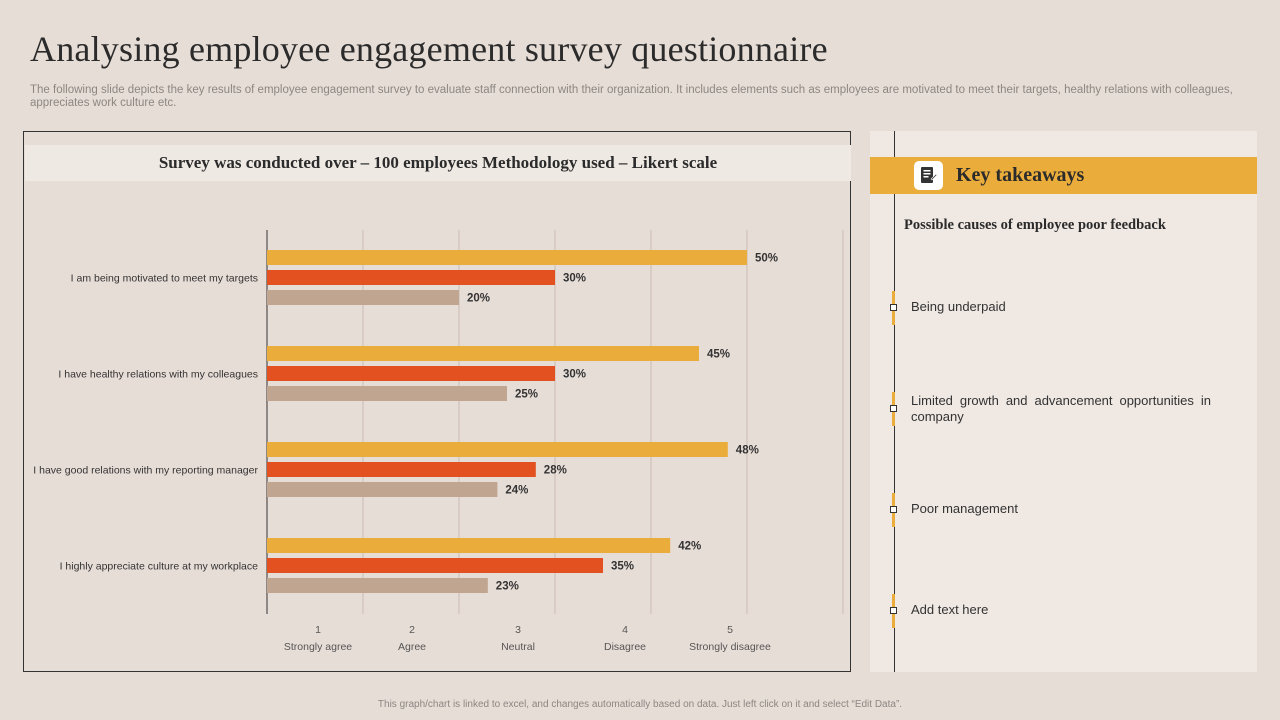 The image size is (1280, 720). I want to click on takeaway-item-text: Add text here, so click(950, 609).